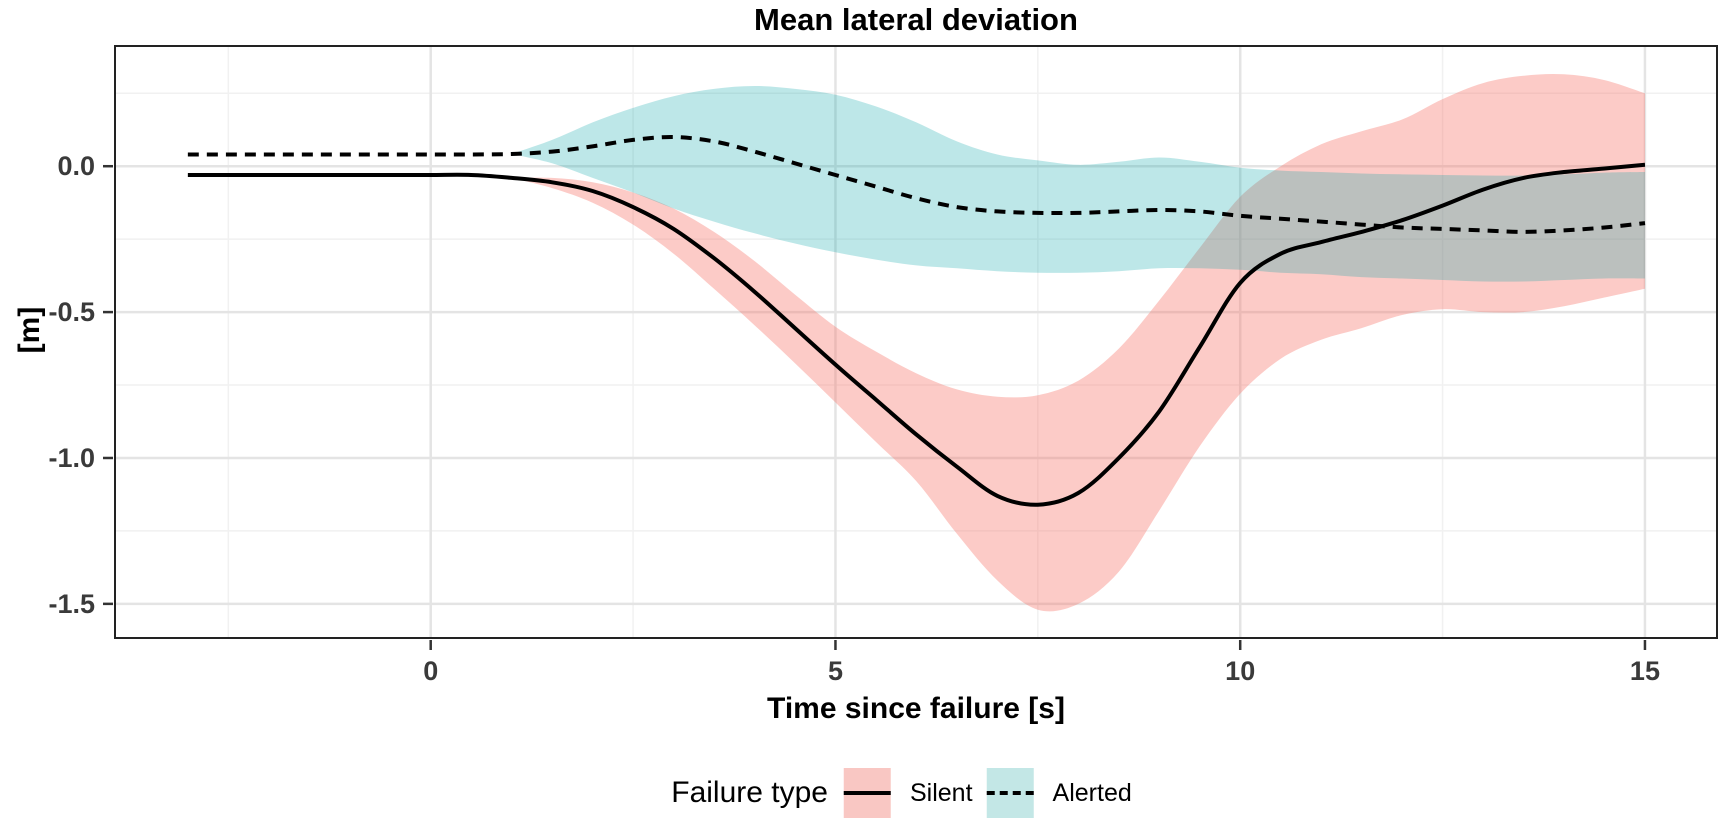  I want to click on silent-line-sample, so click(867, 793).